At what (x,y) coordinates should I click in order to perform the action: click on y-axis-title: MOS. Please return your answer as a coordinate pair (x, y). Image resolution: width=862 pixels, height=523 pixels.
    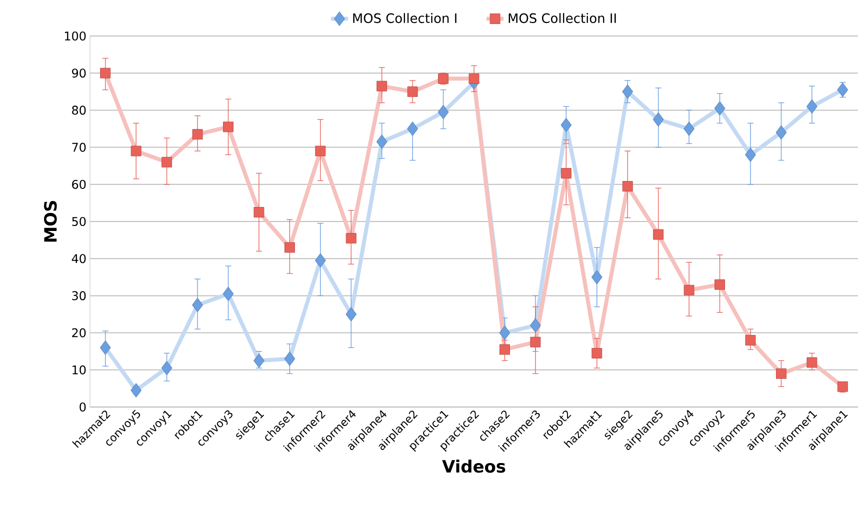
    Looking at the image, I should click on (50, 221).